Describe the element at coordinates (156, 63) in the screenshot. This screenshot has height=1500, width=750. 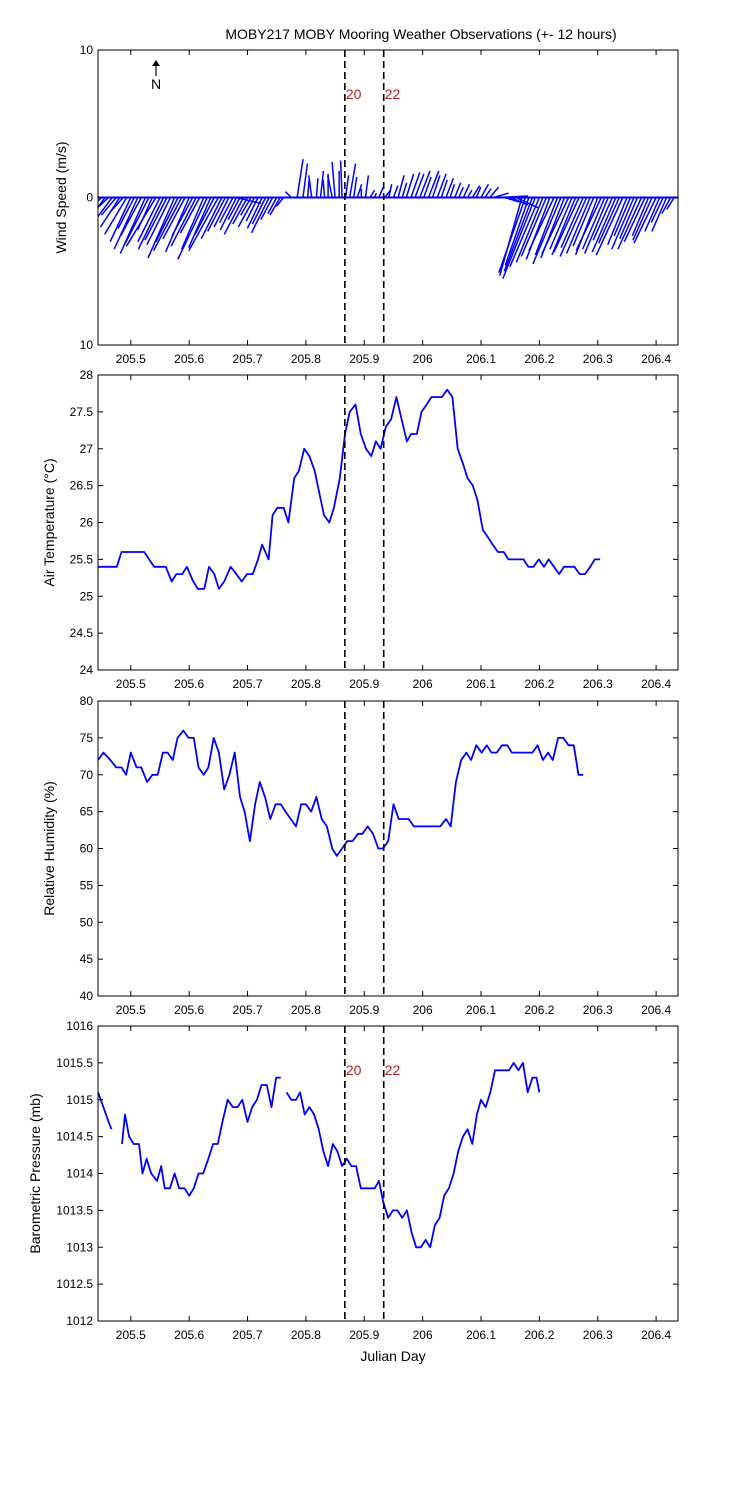
I see `north-arrowhead-icon` at that location.